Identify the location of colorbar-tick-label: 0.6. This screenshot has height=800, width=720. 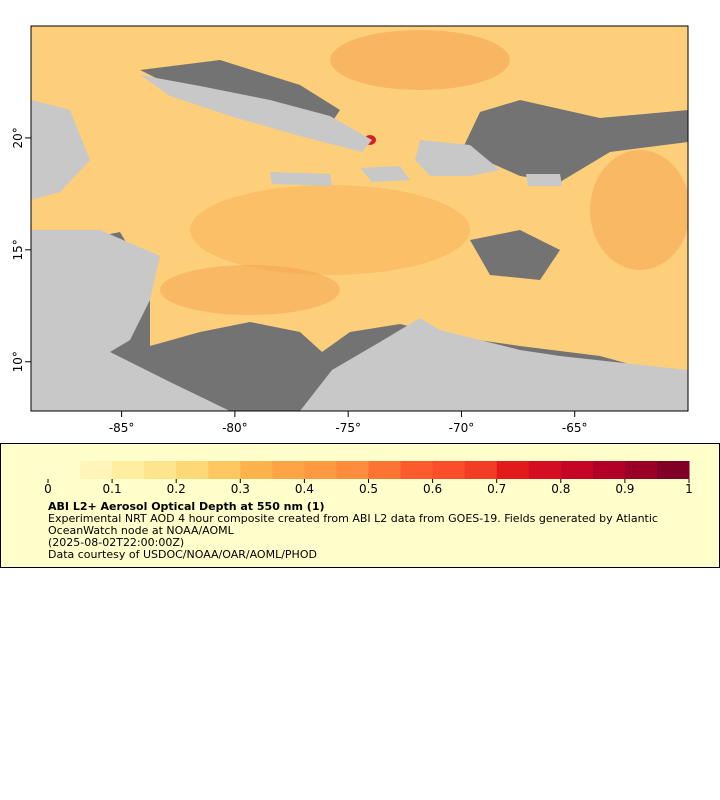
(432, 489).